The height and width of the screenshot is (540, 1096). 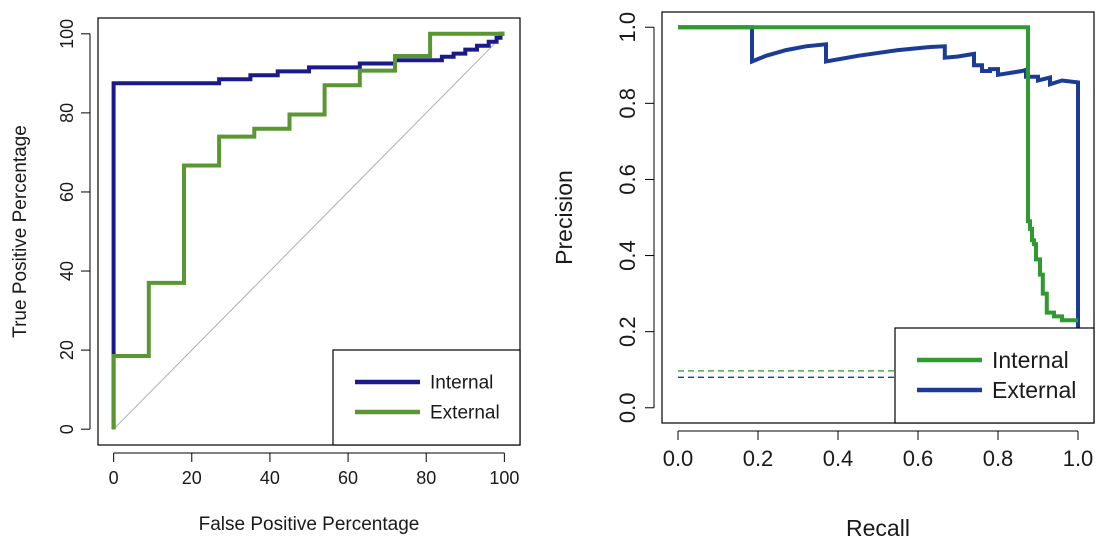 What do you see at coordinates (67, 192) in the screenshot?
I see `y-tick-label: 60` at bounding box center [67, 192].